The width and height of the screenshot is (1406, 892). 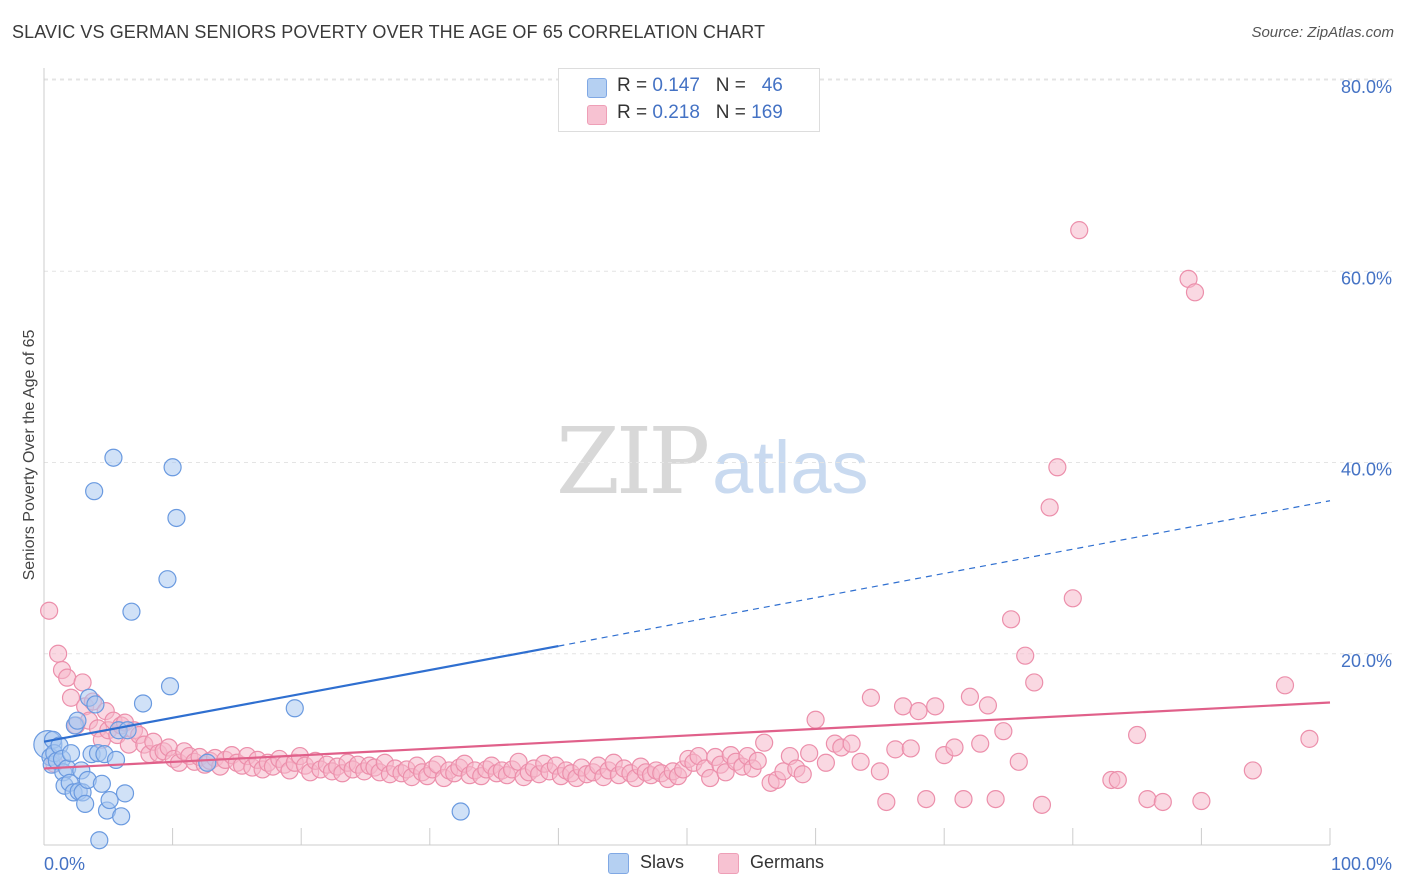 I want to click on source-label: Source: ZipAtlas.com, so click(x=1322, y=32).